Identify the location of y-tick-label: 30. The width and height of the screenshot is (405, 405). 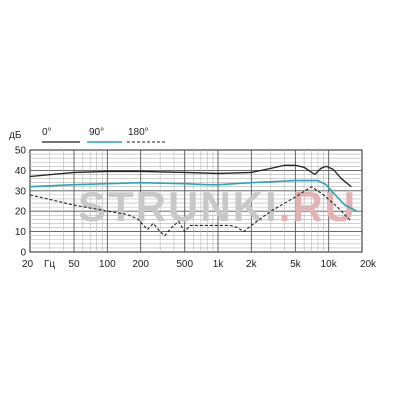
(21, 191).